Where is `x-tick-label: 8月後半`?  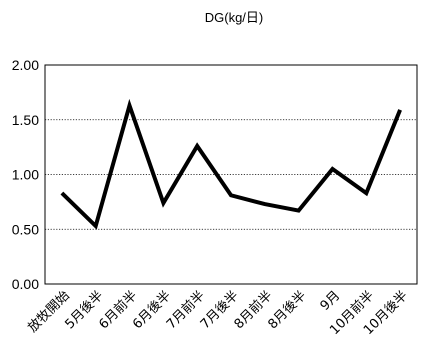
x-tick-label: 8月後半 is located at coordinates (287, 310).